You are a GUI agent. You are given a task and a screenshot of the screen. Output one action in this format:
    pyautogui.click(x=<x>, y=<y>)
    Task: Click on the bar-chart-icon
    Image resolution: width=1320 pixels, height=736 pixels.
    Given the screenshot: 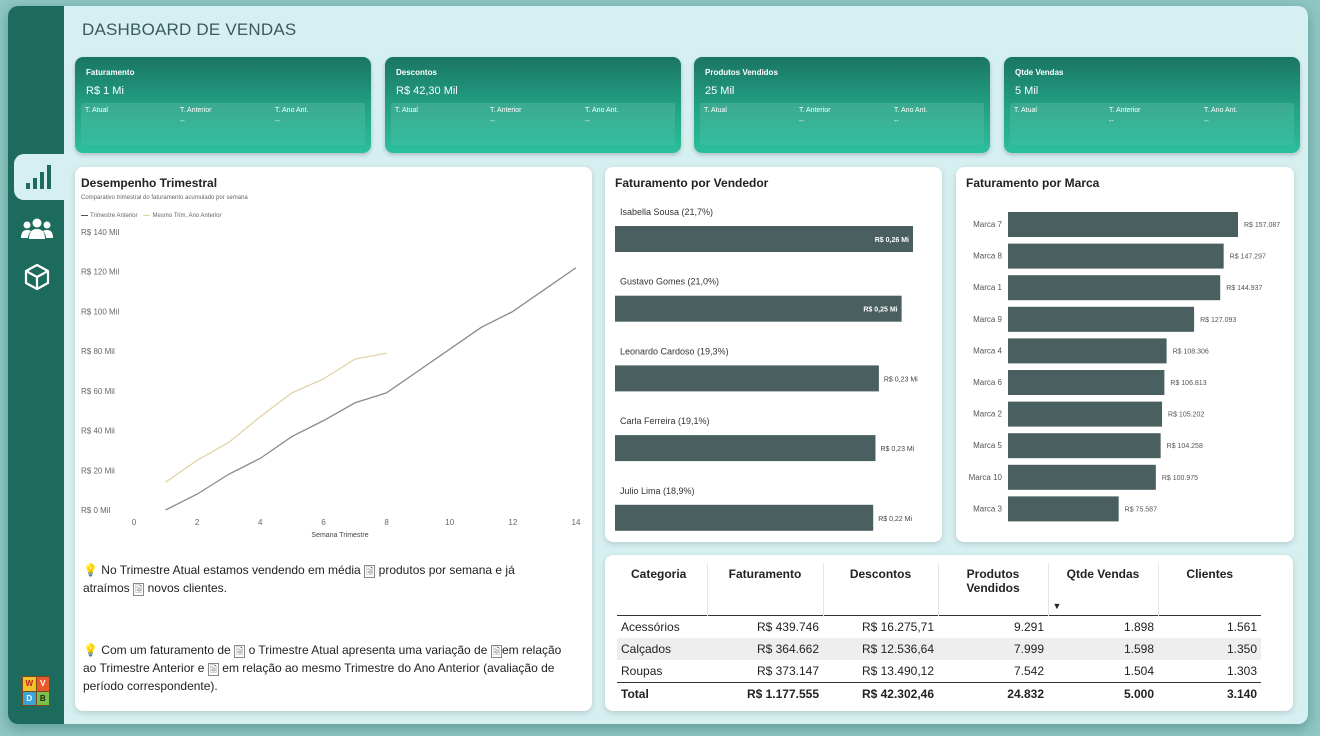 What is the action you would take?
    pyautogui.click(x=38, y=177)
    